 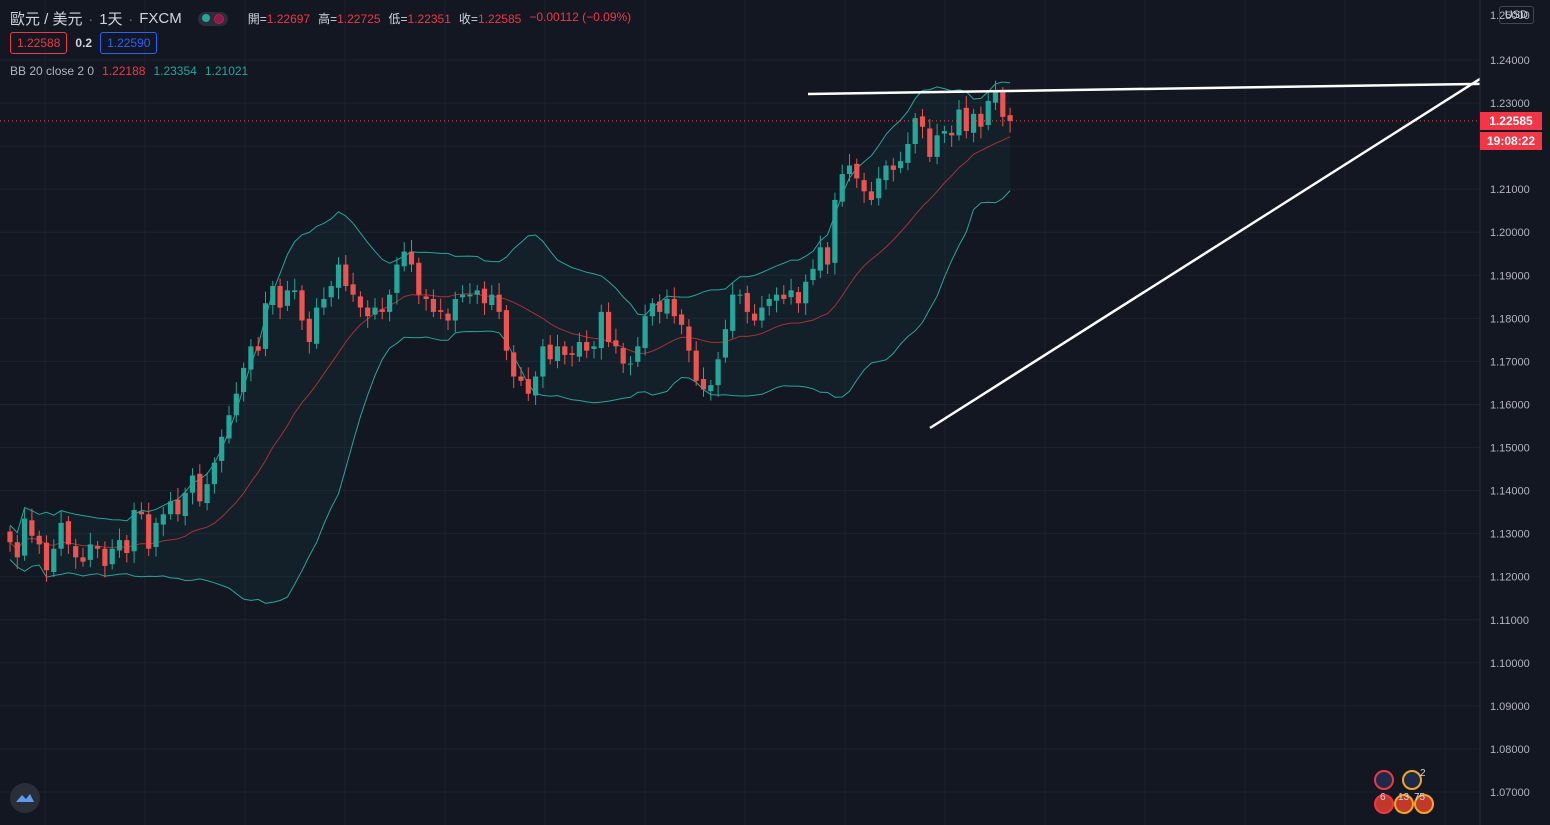 What do you see at coordinates (111, 19) in the screenshot?
I see `interval: 1天` at bounding box center [111, 19].